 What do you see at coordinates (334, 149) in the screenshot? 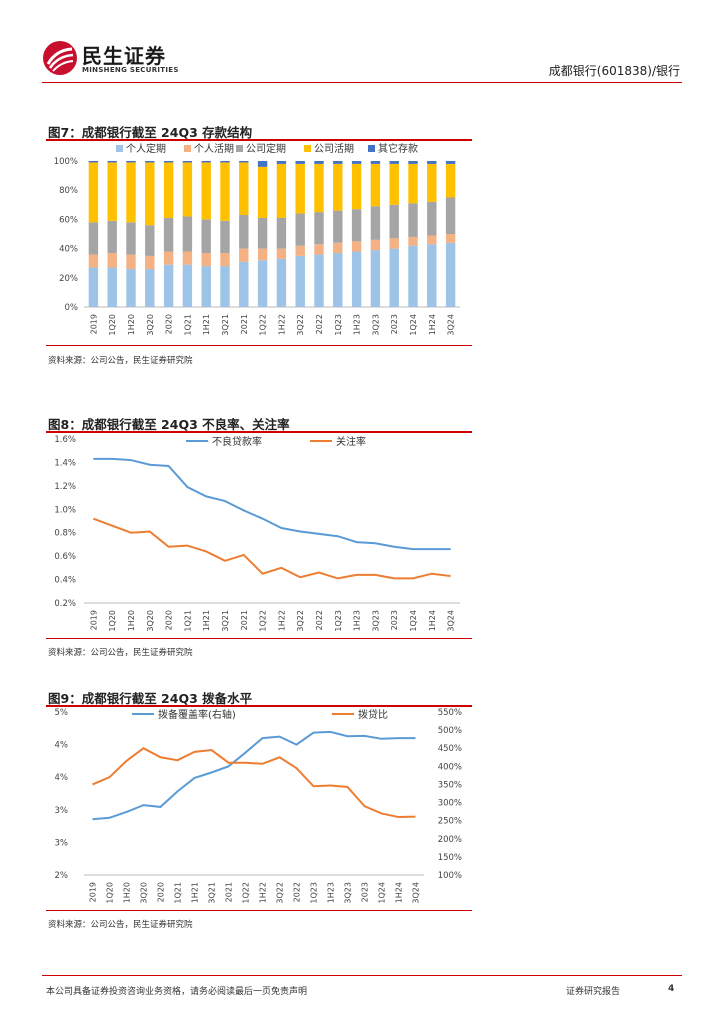
I see `legend-label: 公司活期` at bounding box center [334, 149].